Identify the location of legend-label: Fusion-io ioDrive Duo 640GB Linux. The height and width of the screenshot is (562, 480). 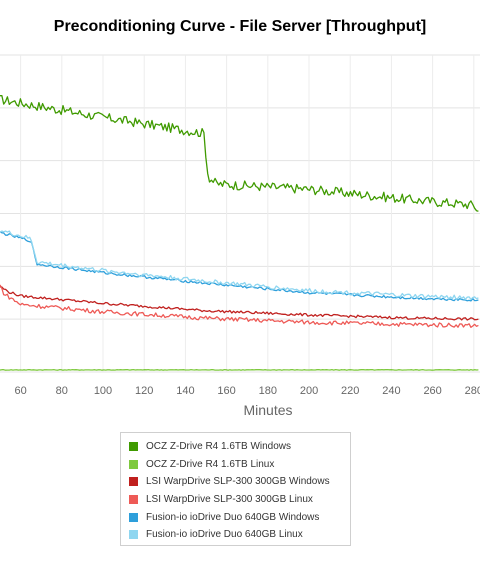
(224, 535).